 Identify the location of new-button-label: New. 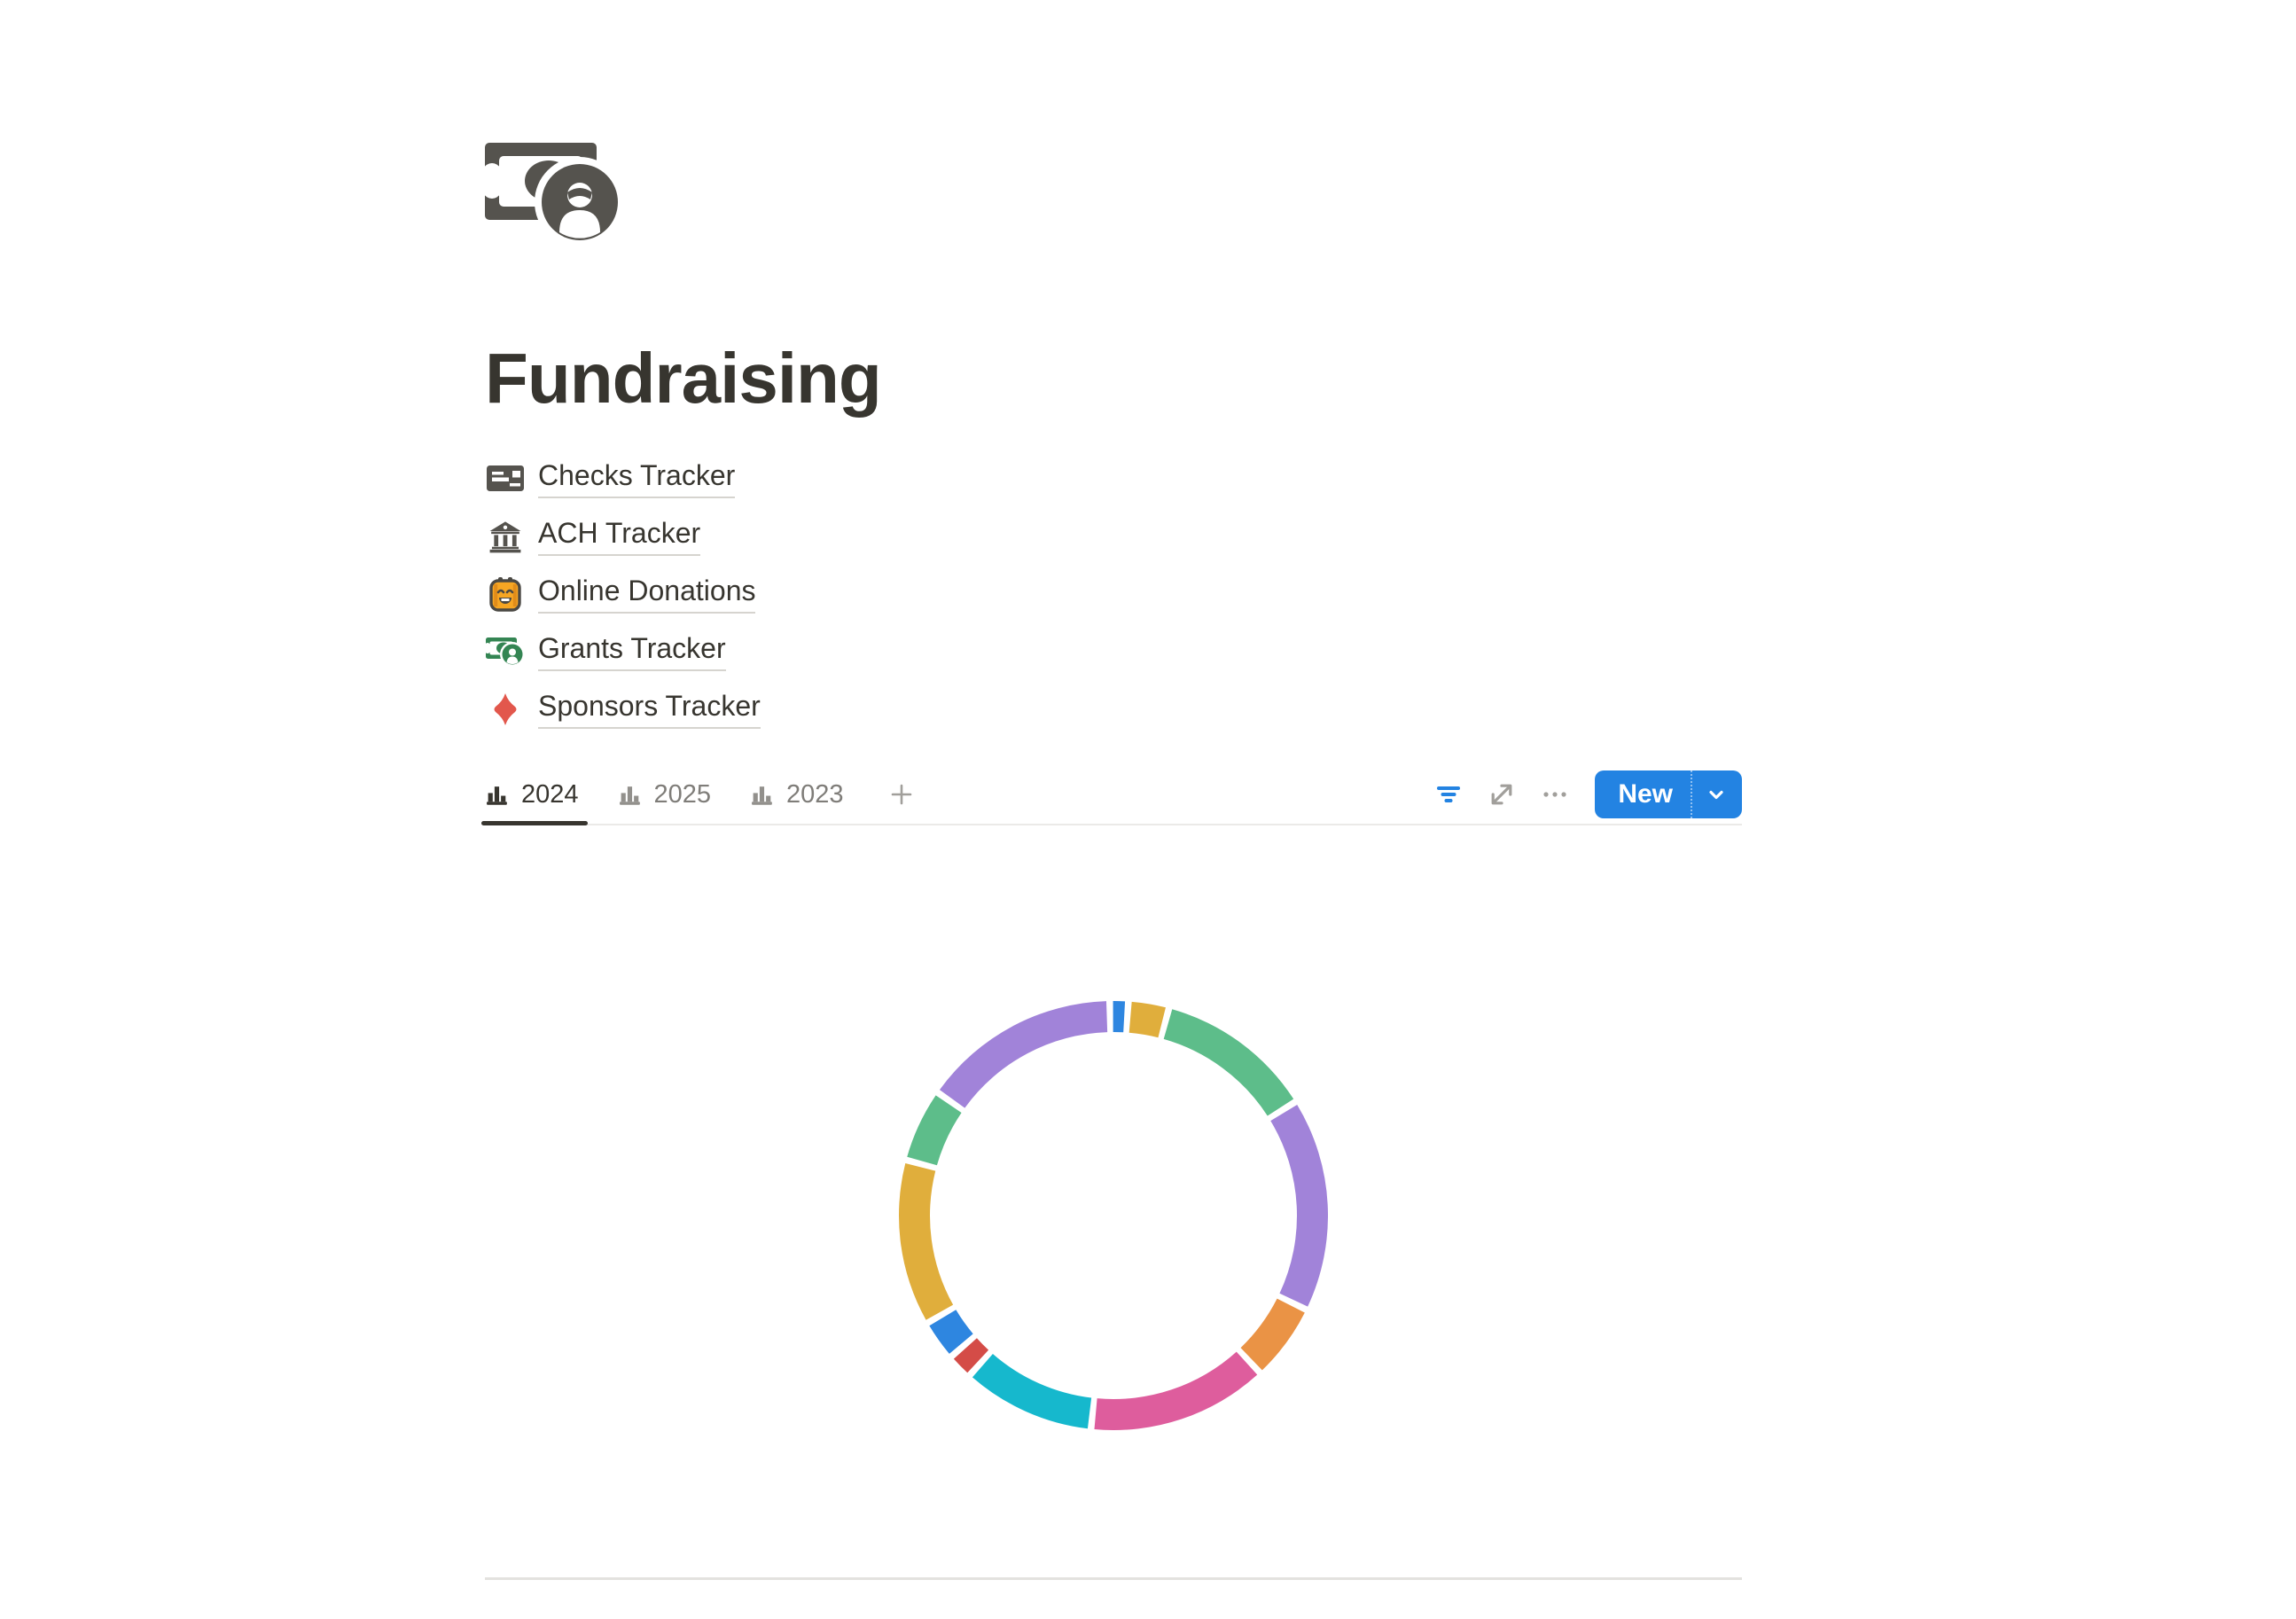
(1645, 794).